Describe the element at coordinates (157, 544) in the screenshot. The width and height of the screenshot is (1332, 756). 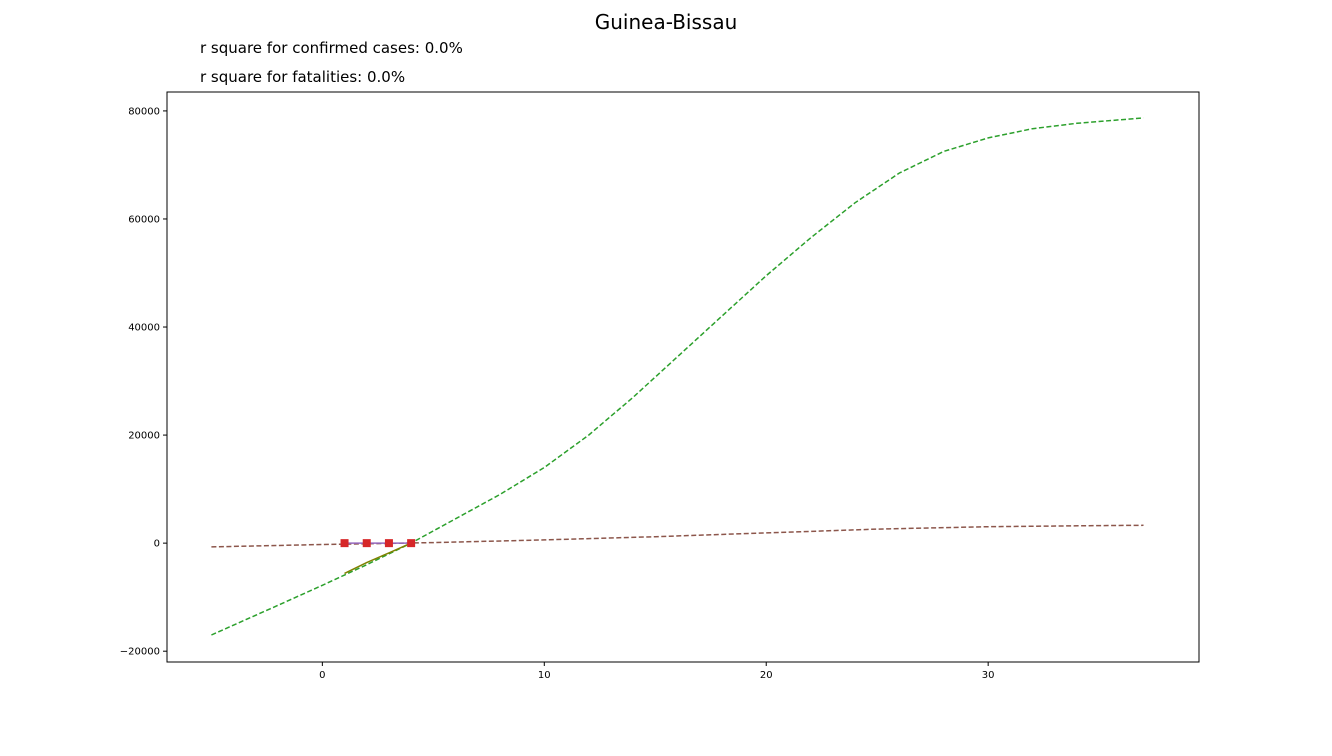
I see `y-tick-label: 0` at that location.